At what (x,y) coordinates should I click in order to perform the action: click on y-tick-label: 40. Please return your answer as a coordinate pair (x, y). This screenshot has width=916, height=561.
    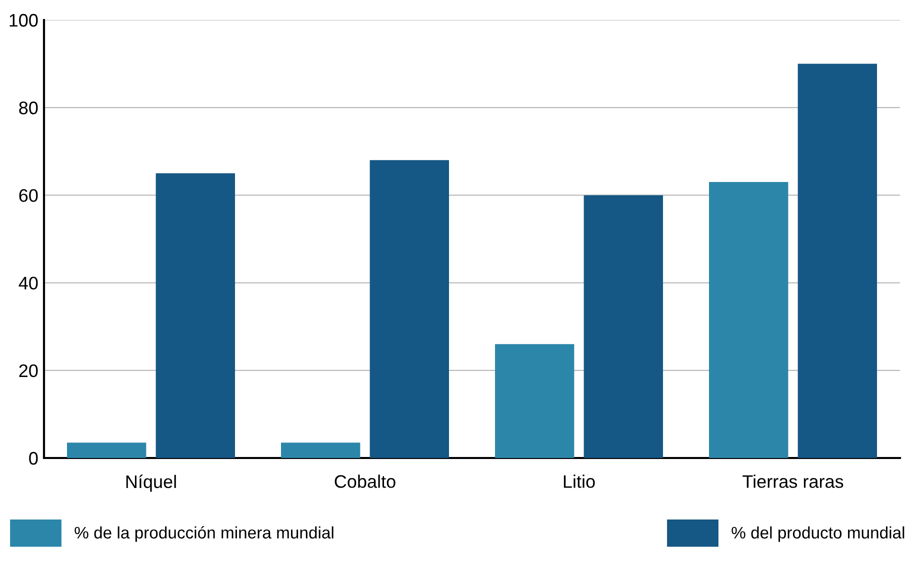
    Looking at the image, I should click on (28, 283).